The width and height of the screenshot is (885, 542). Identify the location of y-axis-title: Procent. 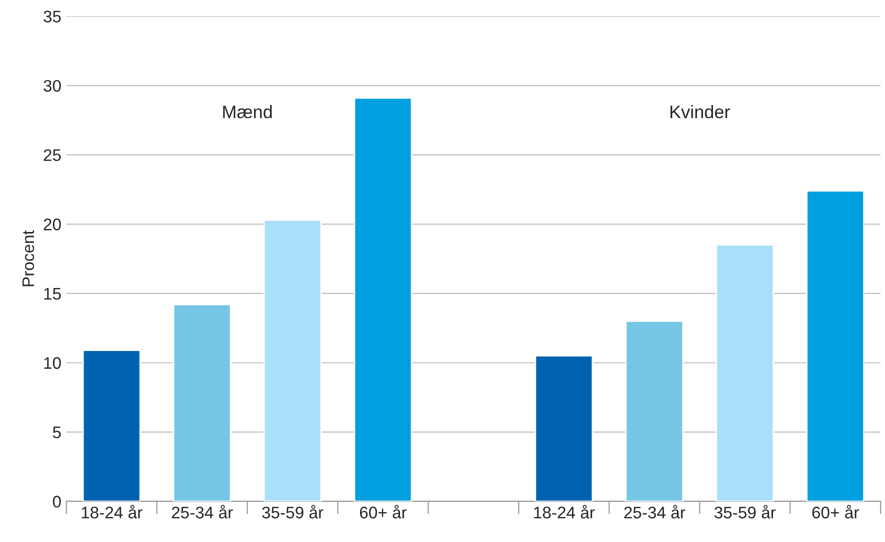
(28, 258).